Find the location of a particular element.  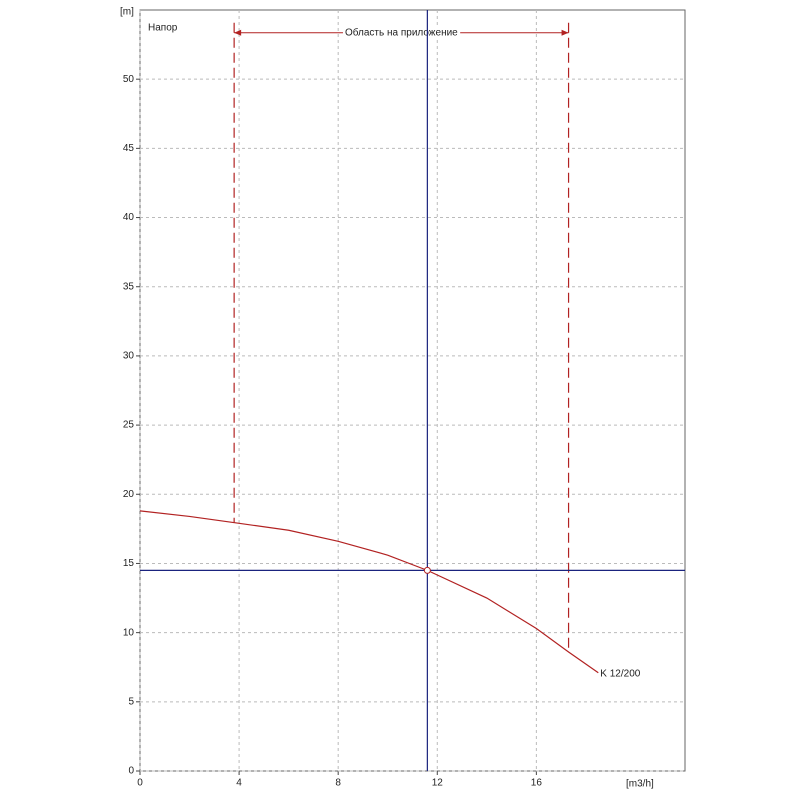

y-tick-label: 20 is located at coordinates (129, 494).